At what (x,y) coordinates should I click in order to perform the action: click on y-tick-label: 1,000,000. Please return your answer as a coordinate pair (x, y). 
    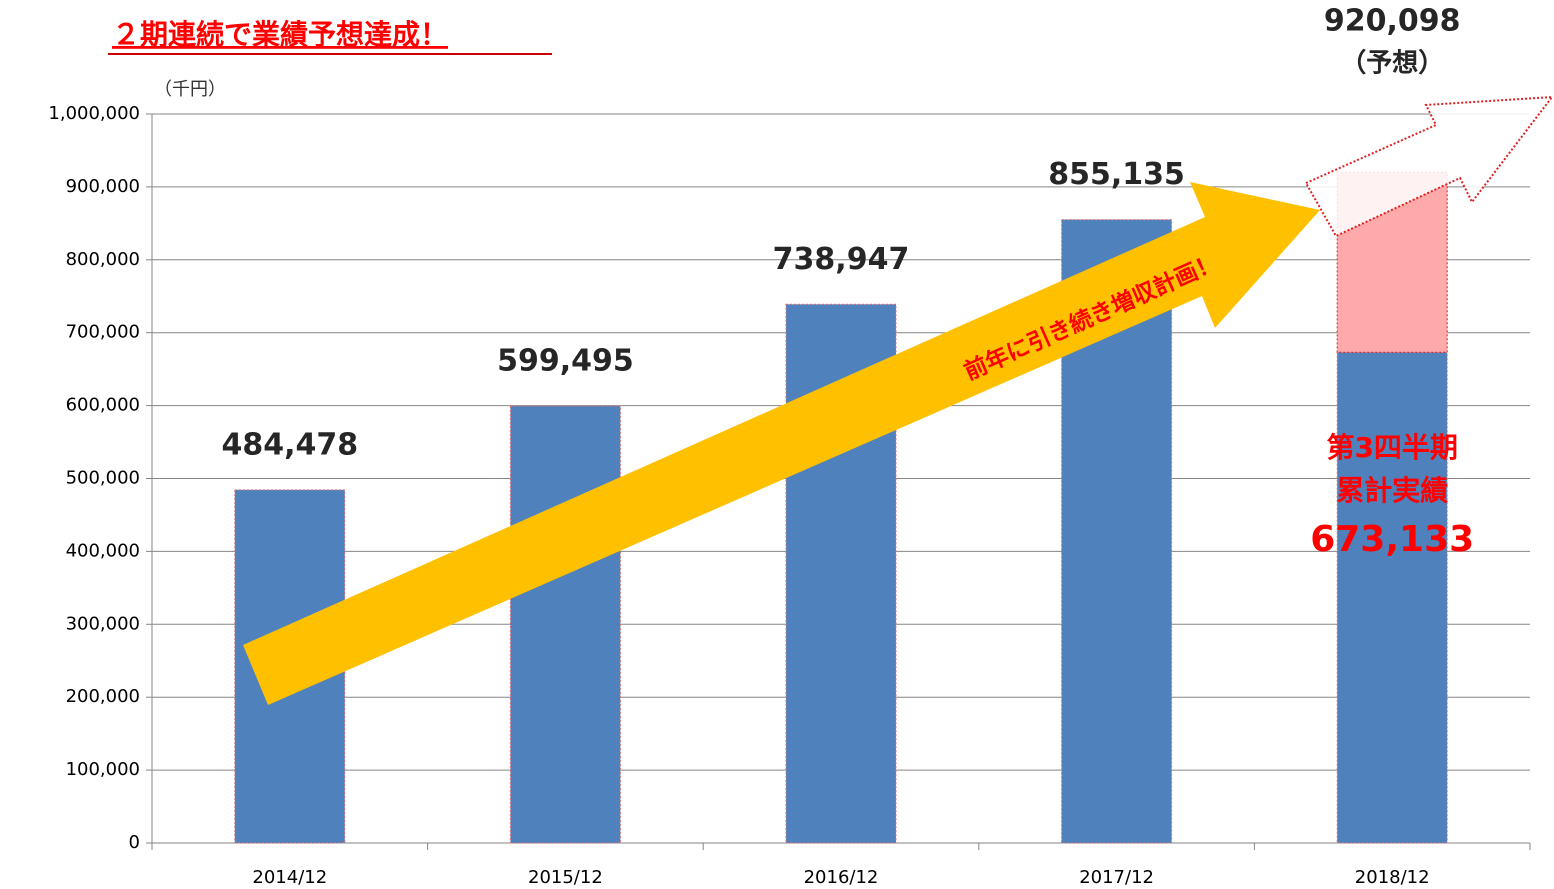
    Looking at the image, I should click on (94, 113).